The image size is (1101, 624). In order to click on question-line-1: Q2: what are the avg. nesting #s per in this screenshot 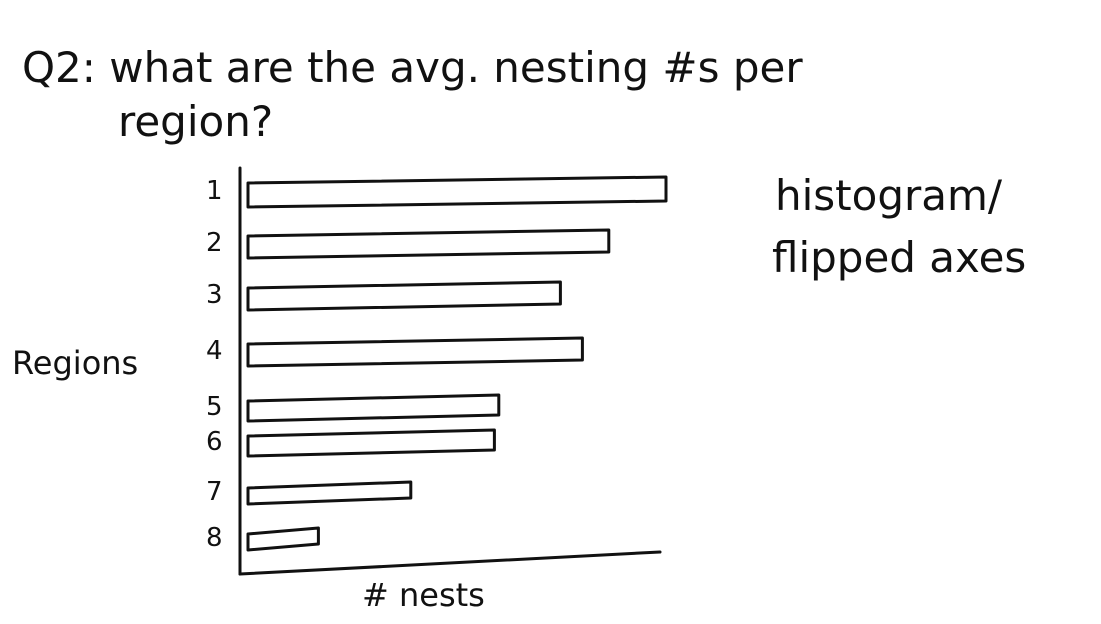, I will do `click(412, 67)`.